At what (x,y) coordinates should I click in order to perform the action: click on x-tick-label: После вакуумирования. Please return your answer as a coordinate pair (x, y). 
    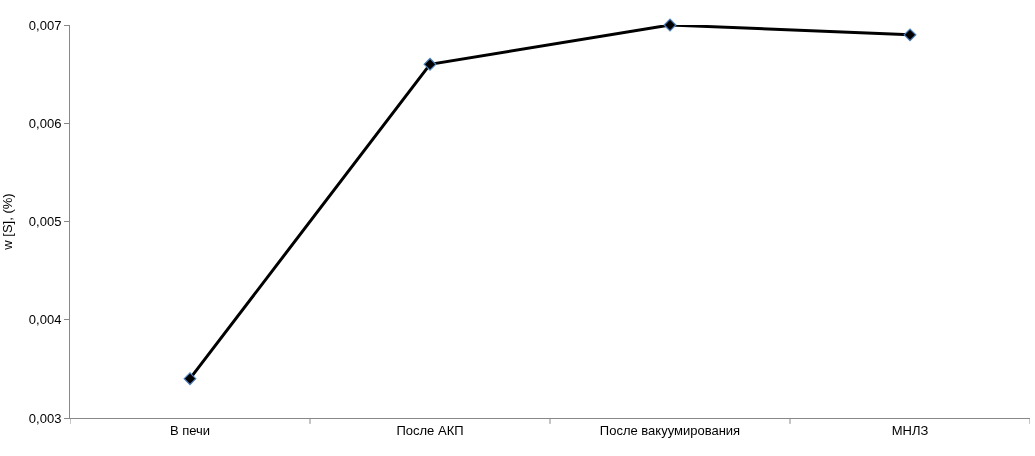
    Looking at the image, I should click on (670, 430).